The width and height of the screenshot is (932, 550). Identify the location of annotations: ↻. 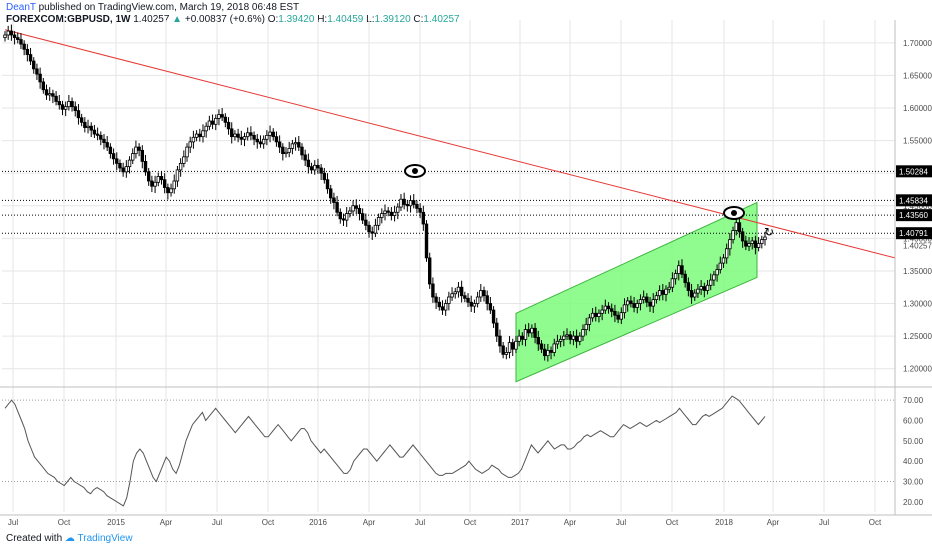
(589, 201).